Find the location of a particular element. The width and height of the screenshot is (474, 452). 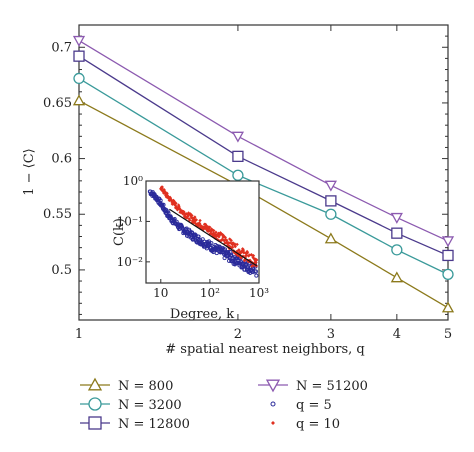

main-x-axis-title: # spatial nearest neighbors, q is located at coordinates (264, 349).